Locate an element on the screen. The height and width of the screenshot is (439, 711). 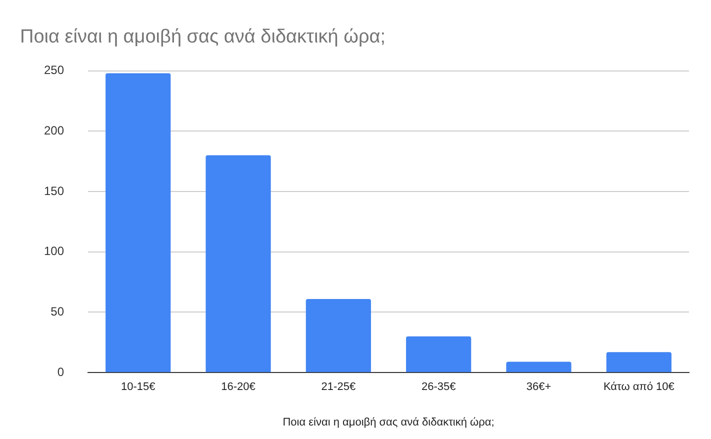
y-tick-label: 200 is located at coordinates (54, 130).